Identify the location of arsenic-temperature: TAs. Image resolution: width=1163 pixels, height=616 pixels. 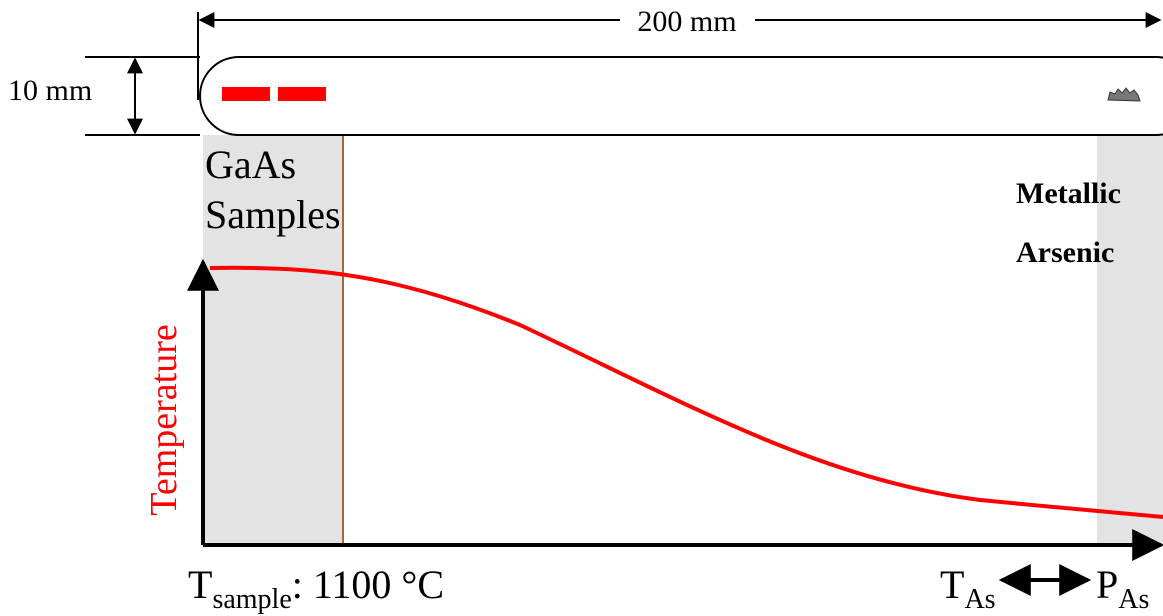
(968, 588).